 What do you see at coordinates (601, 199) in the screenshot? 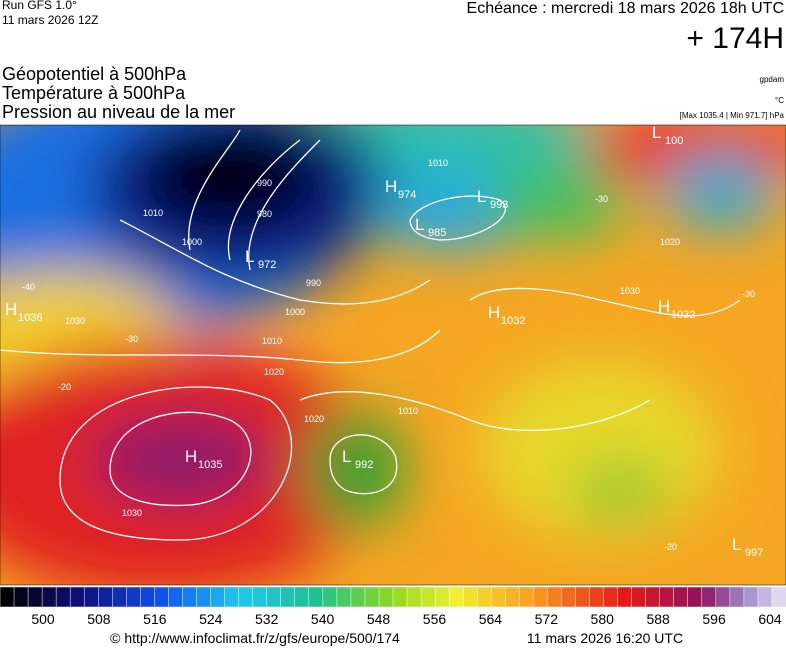
I see `contour-label: -30` at bounding box center [601, 199].